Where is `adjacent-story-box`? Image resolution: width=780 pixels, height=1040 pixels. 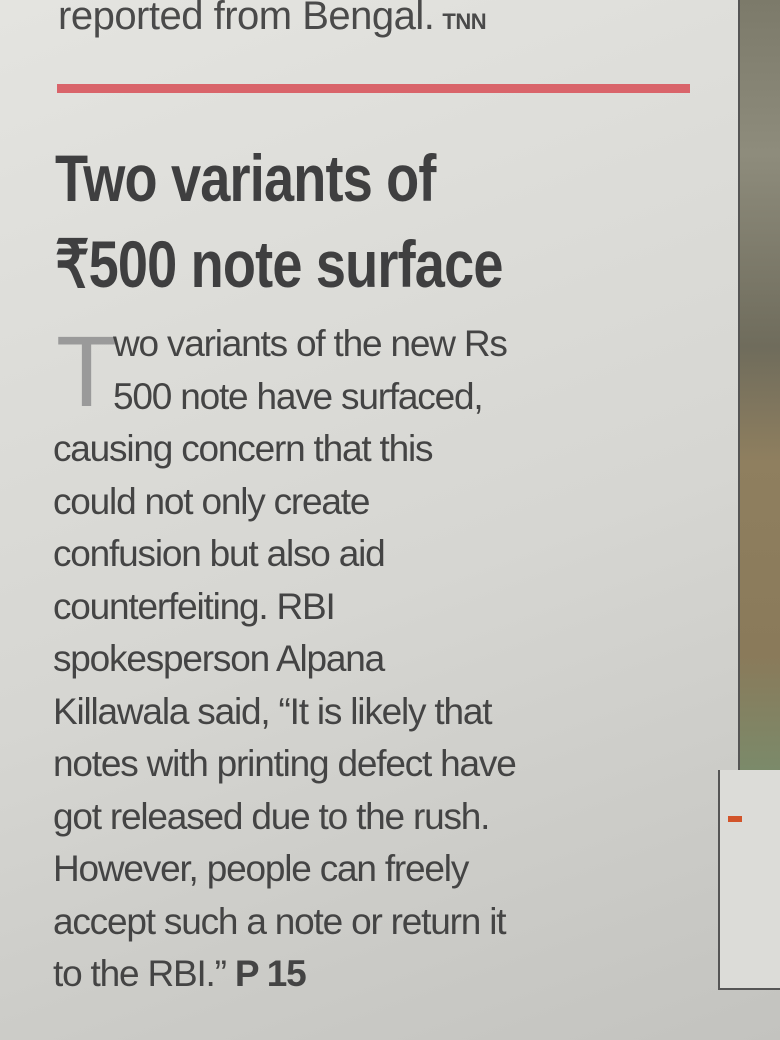
adjacent-story-box is located at coordinates (749, 880).